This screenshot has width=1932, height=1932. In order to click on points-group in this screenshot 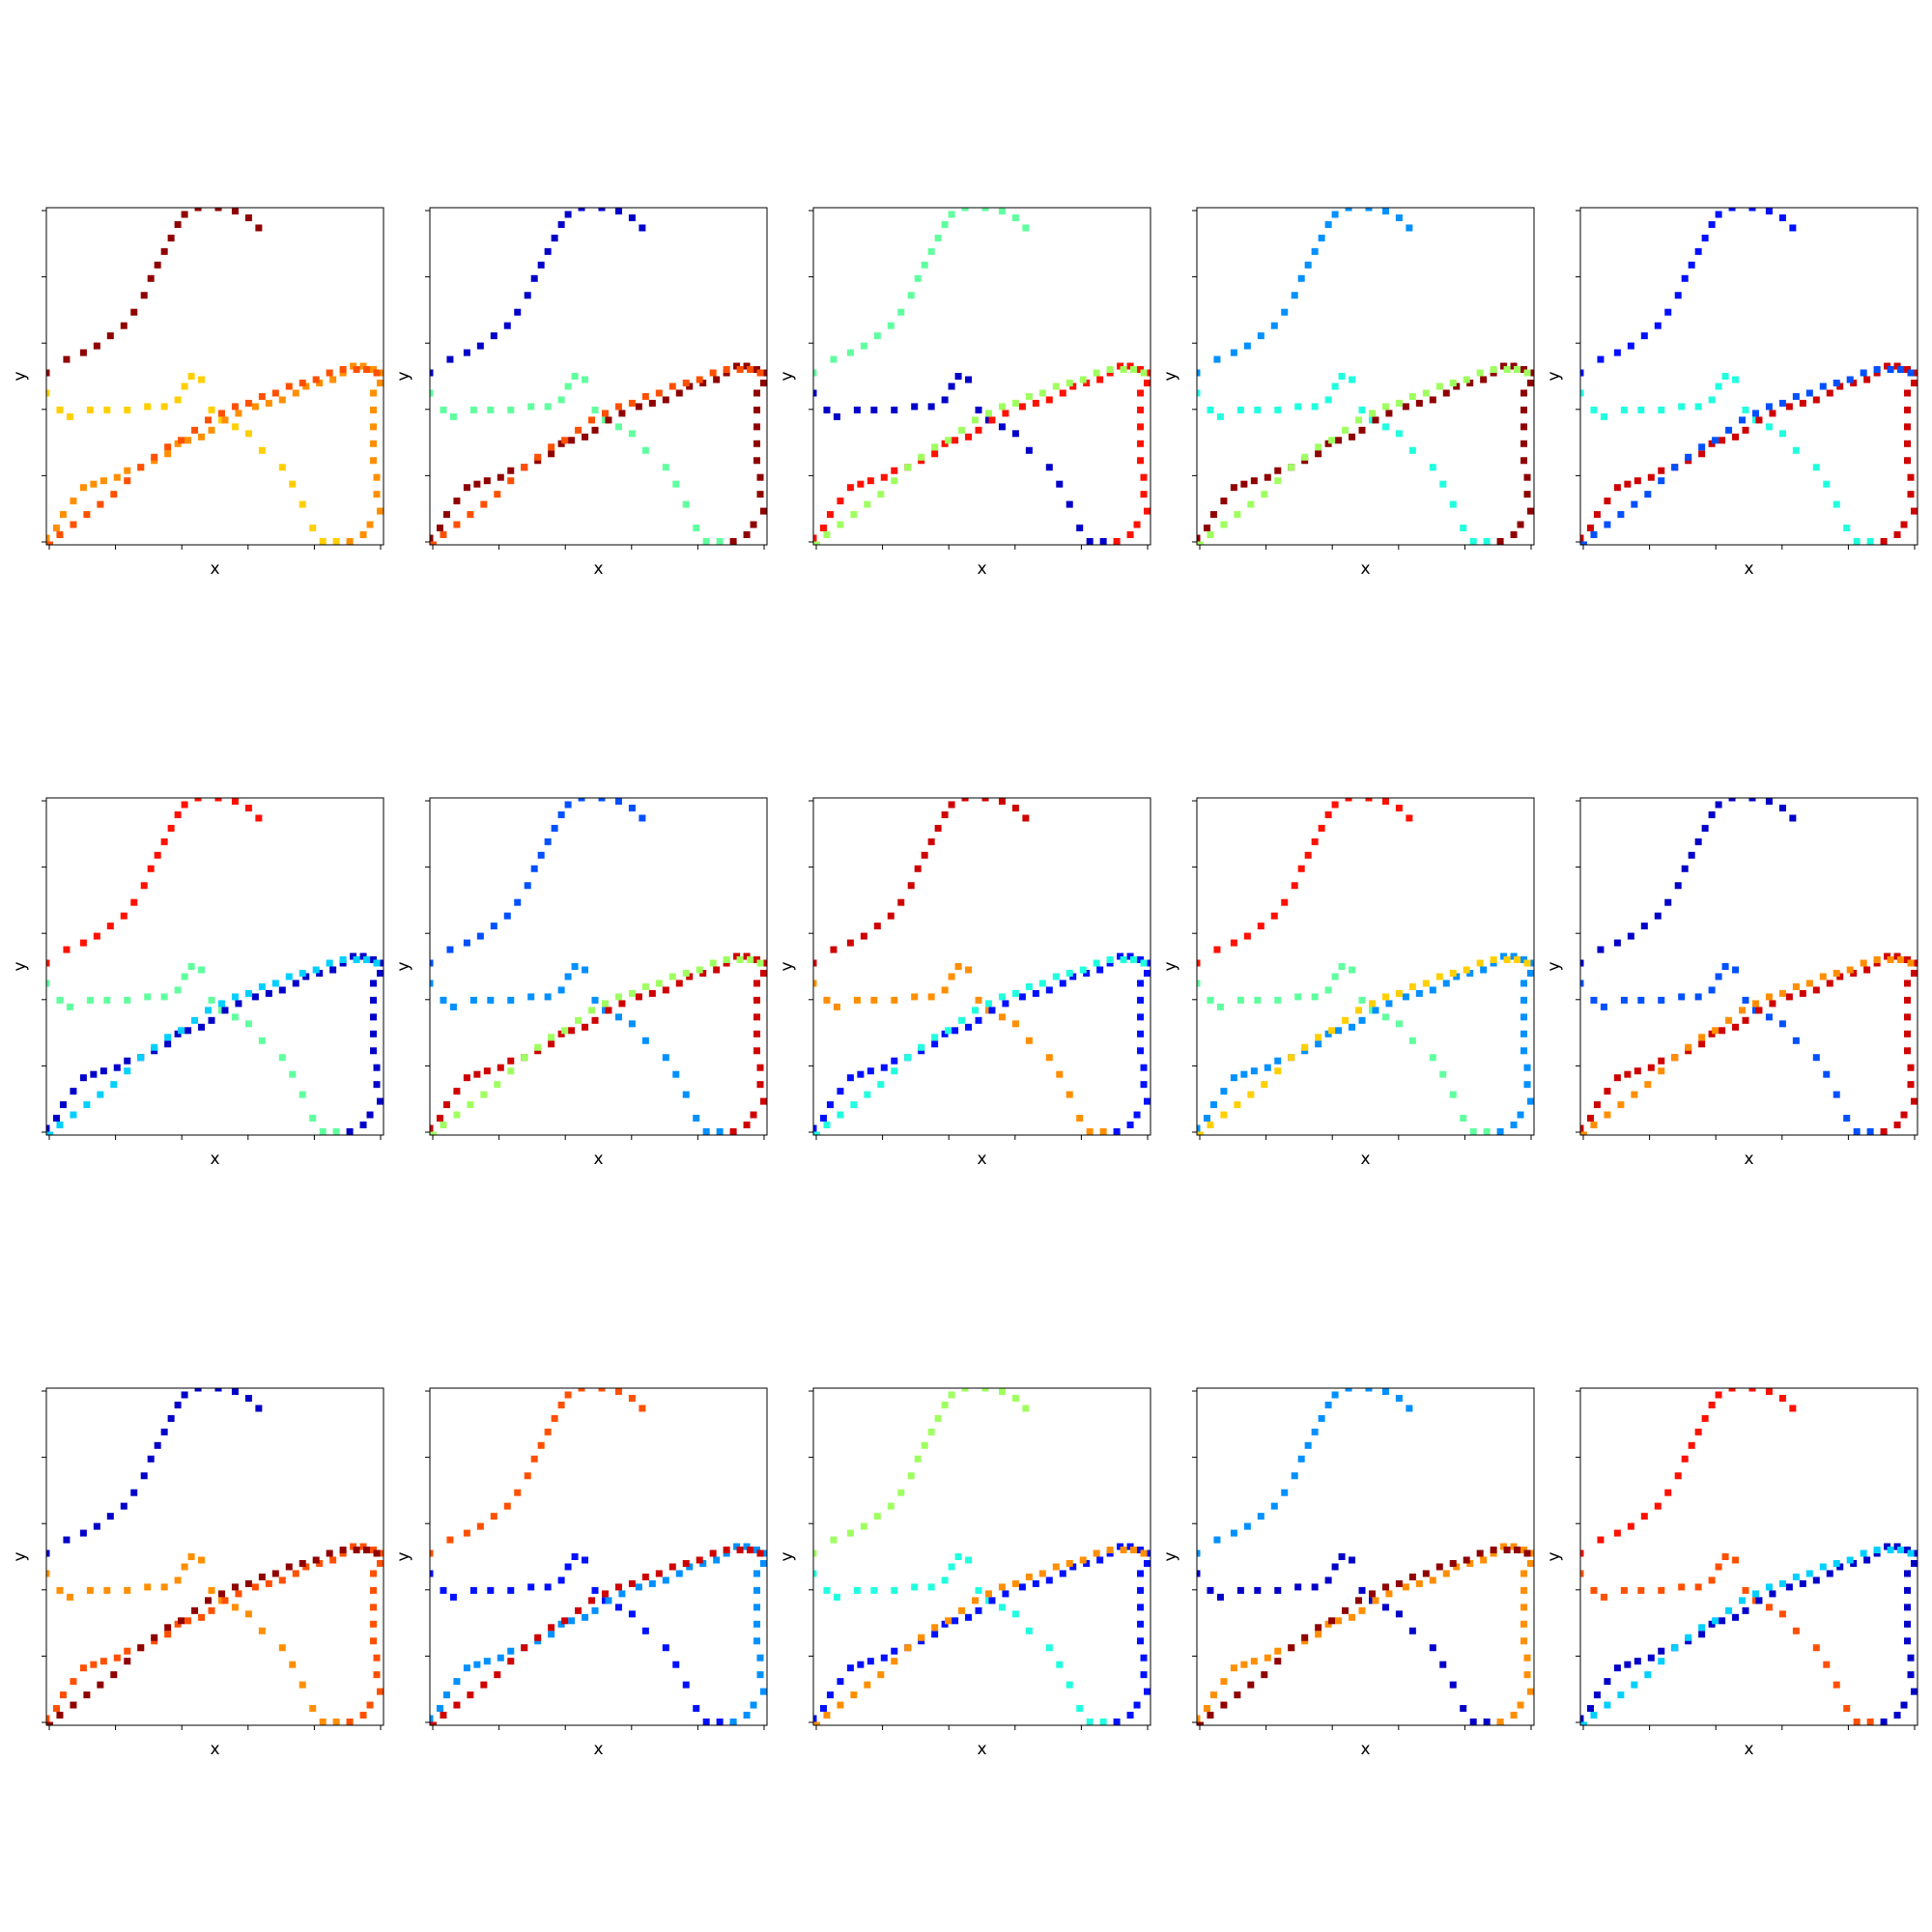, I will do `click(1749, 376)`.